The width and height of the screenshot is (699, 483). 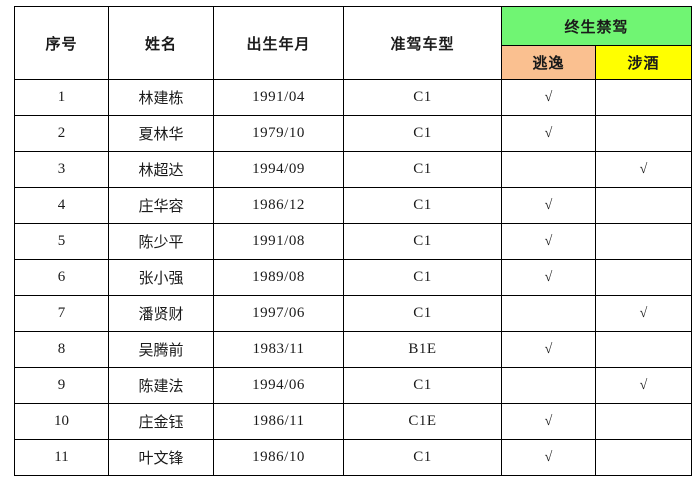 What do you see at coordinates (61, 277) in the screenshot?
I see `cell-index: 6` at bounding box center [61, 277].